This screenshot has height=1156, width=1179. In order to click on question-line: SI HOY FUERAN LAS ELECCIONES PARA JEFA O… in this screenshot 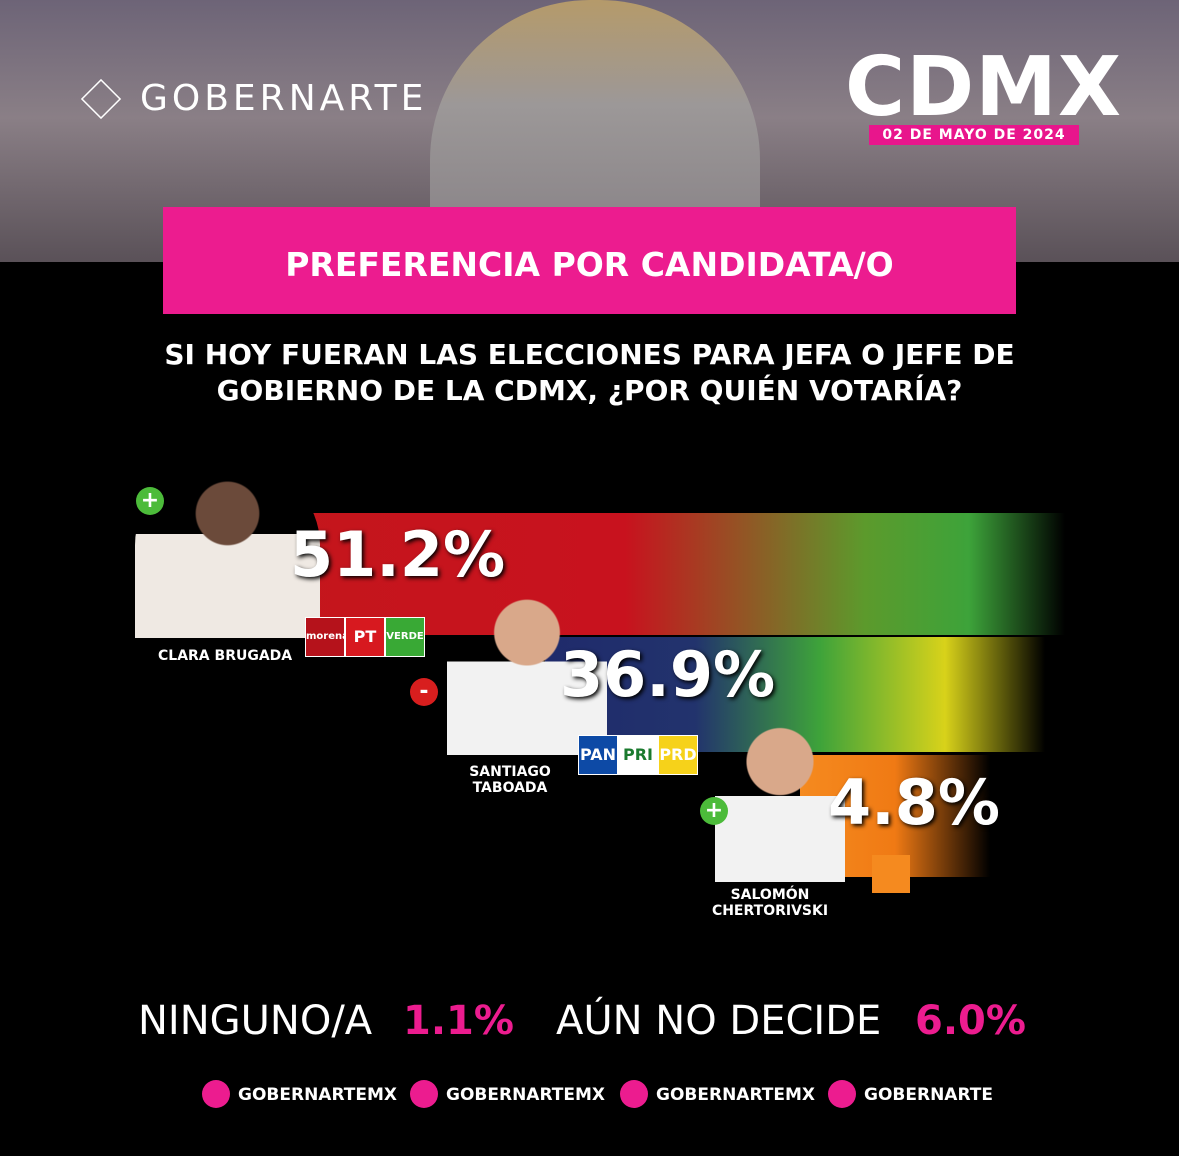, I will do `click(589, 354)`.